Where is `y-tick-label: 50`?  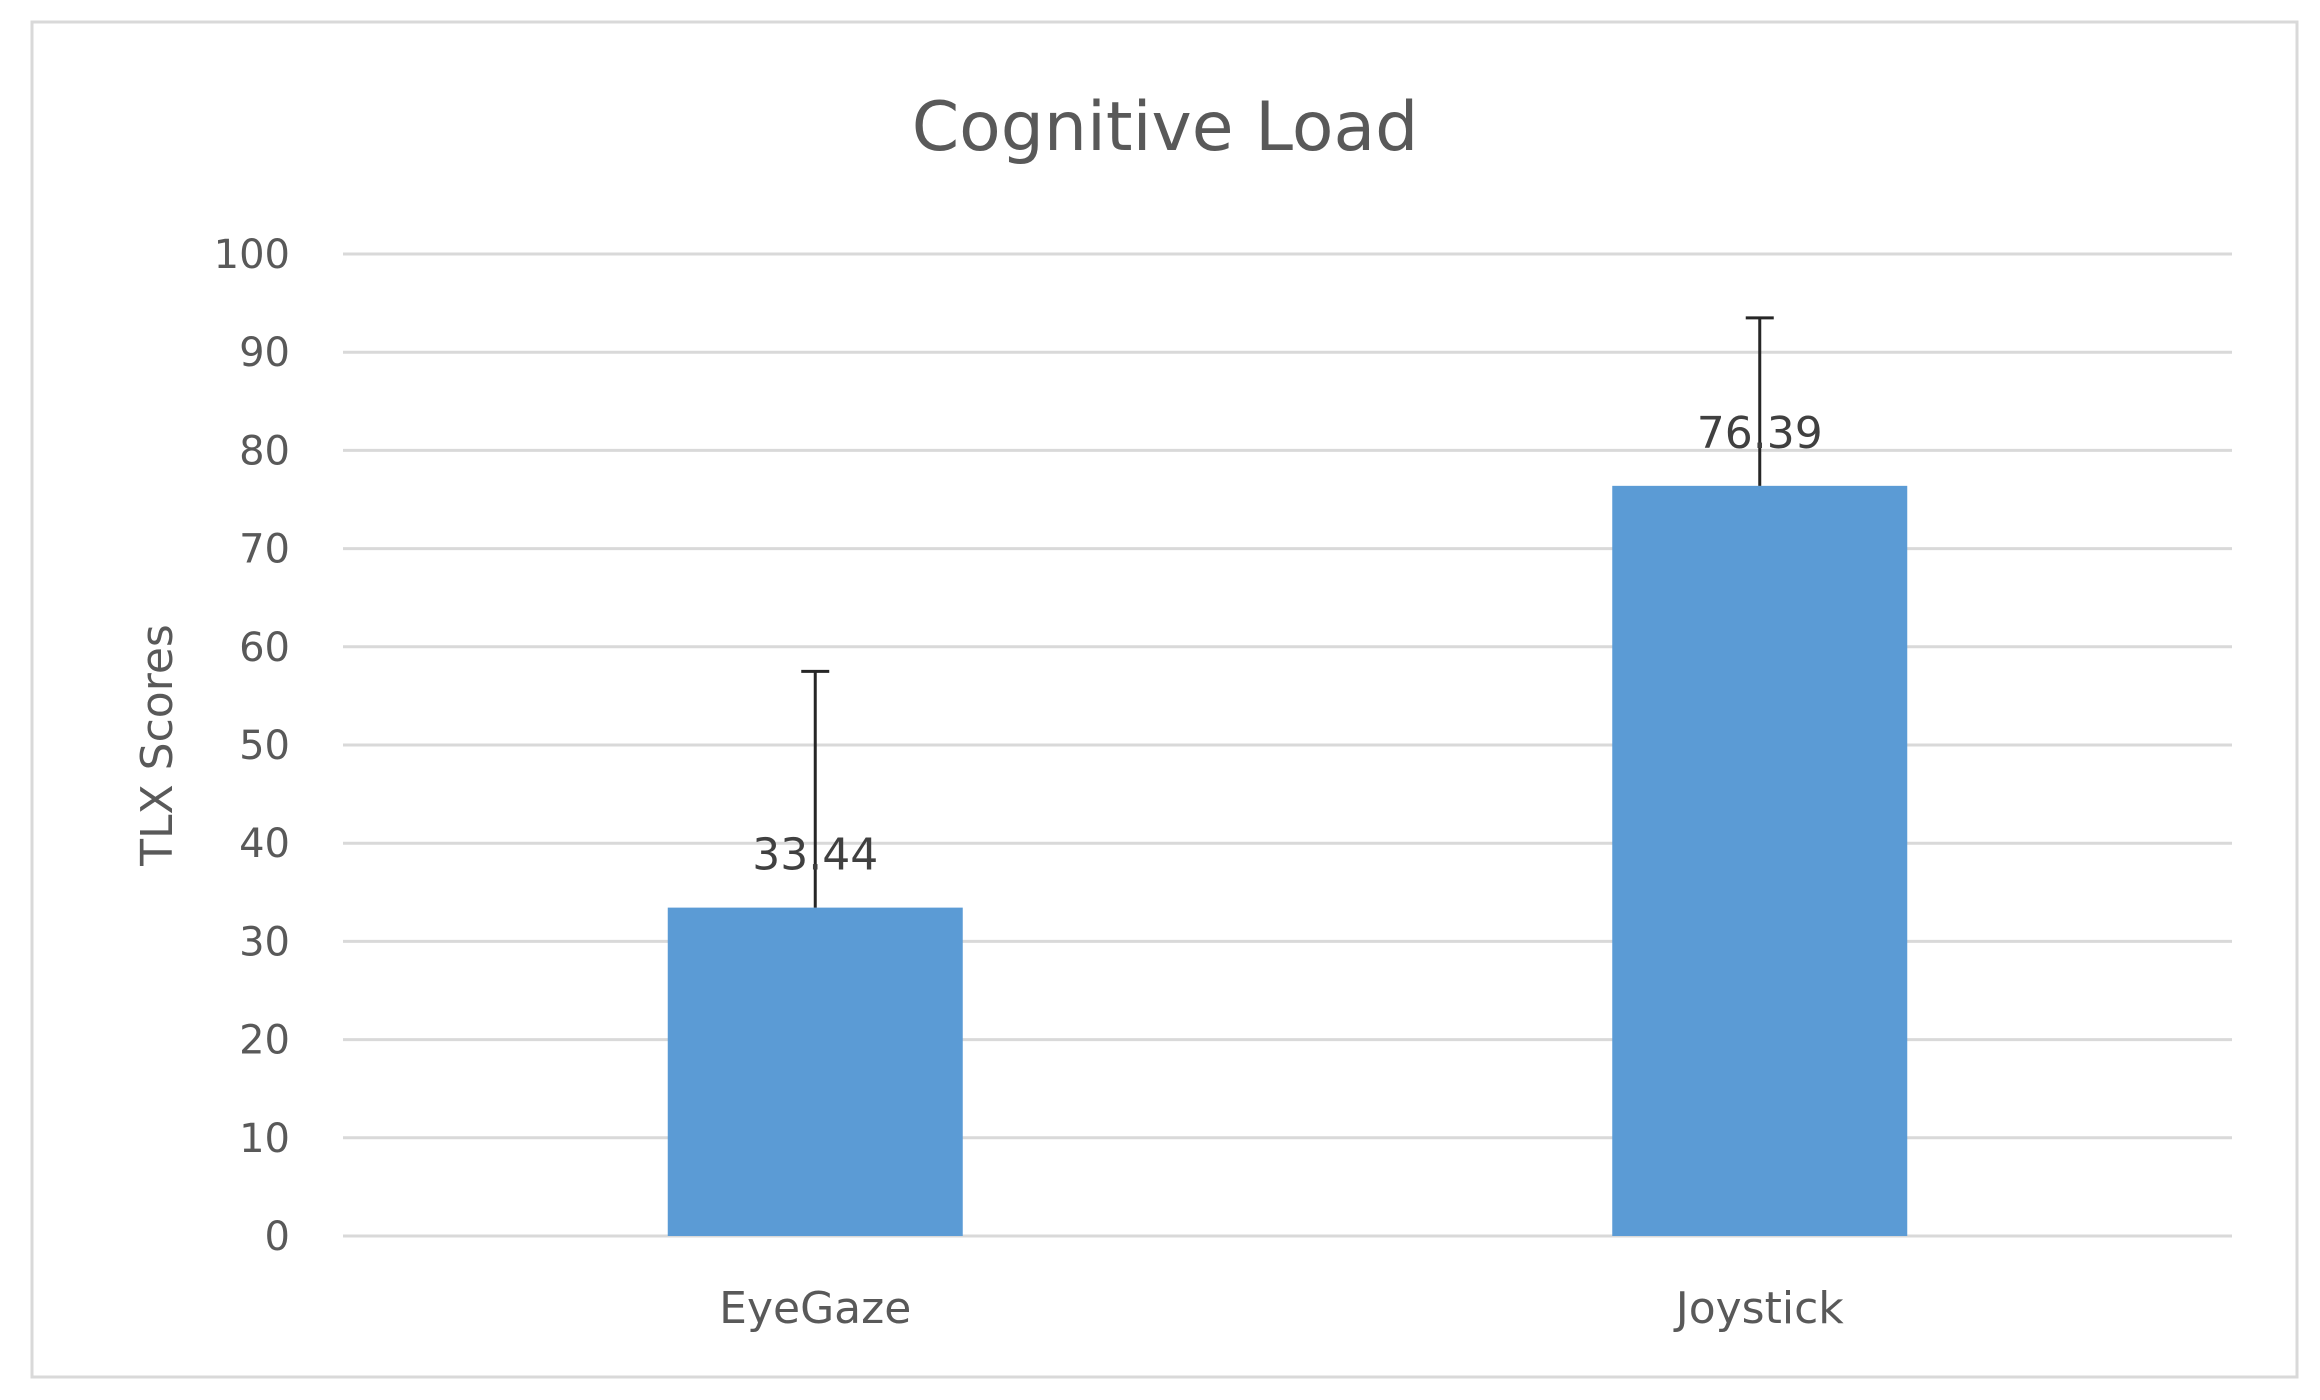
y-tick-label: 50 is located at coordinates (264, 746).